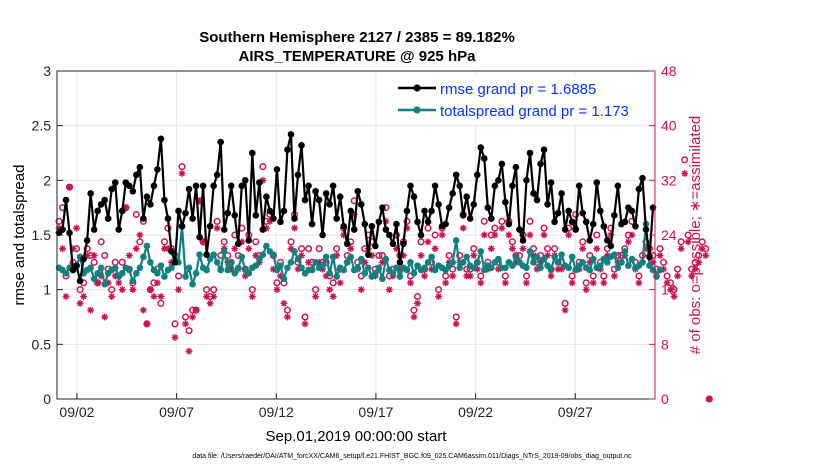 This screenshot has width=830, height=470. I want to click on y2-axis-ticks: 0 8 16 24 32 40 48, so click(663, 235).